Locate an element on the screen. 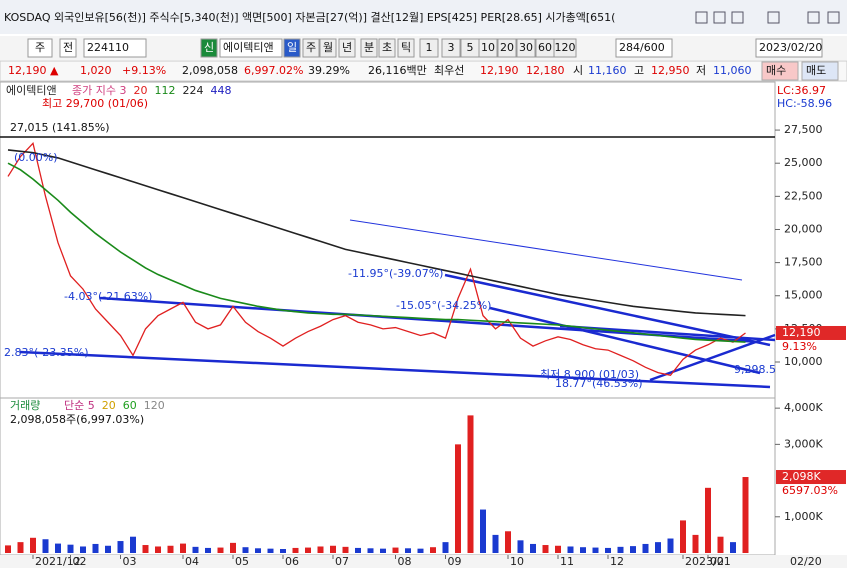 This screenshot has width=847, height=568. toolbar-label: 초 is located at coordinates (387, 47).